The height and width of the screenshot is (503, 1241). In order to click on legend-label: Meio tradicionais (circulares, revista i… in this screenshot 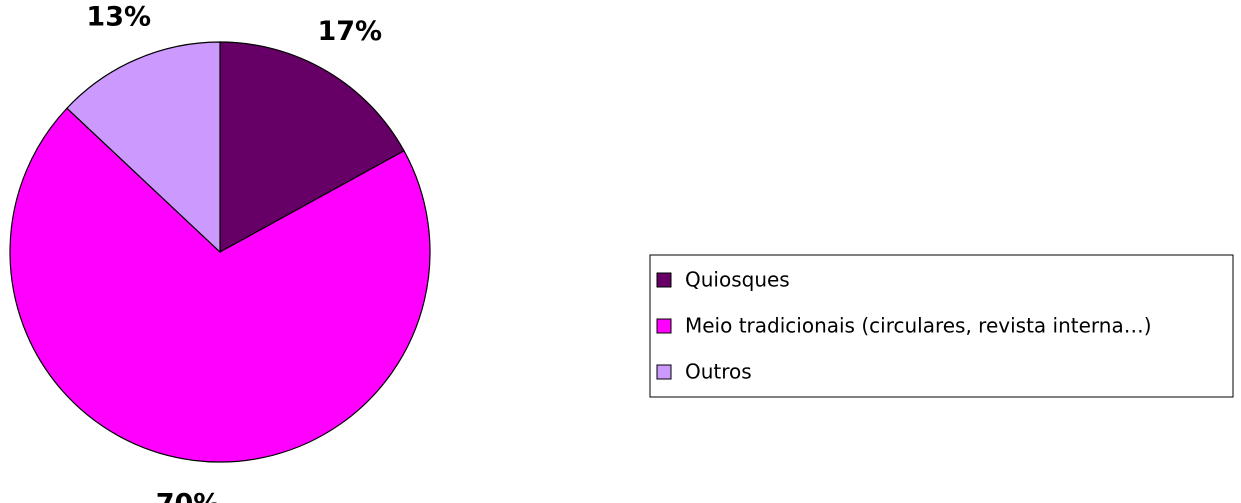, I will do `click(918, 326)`.